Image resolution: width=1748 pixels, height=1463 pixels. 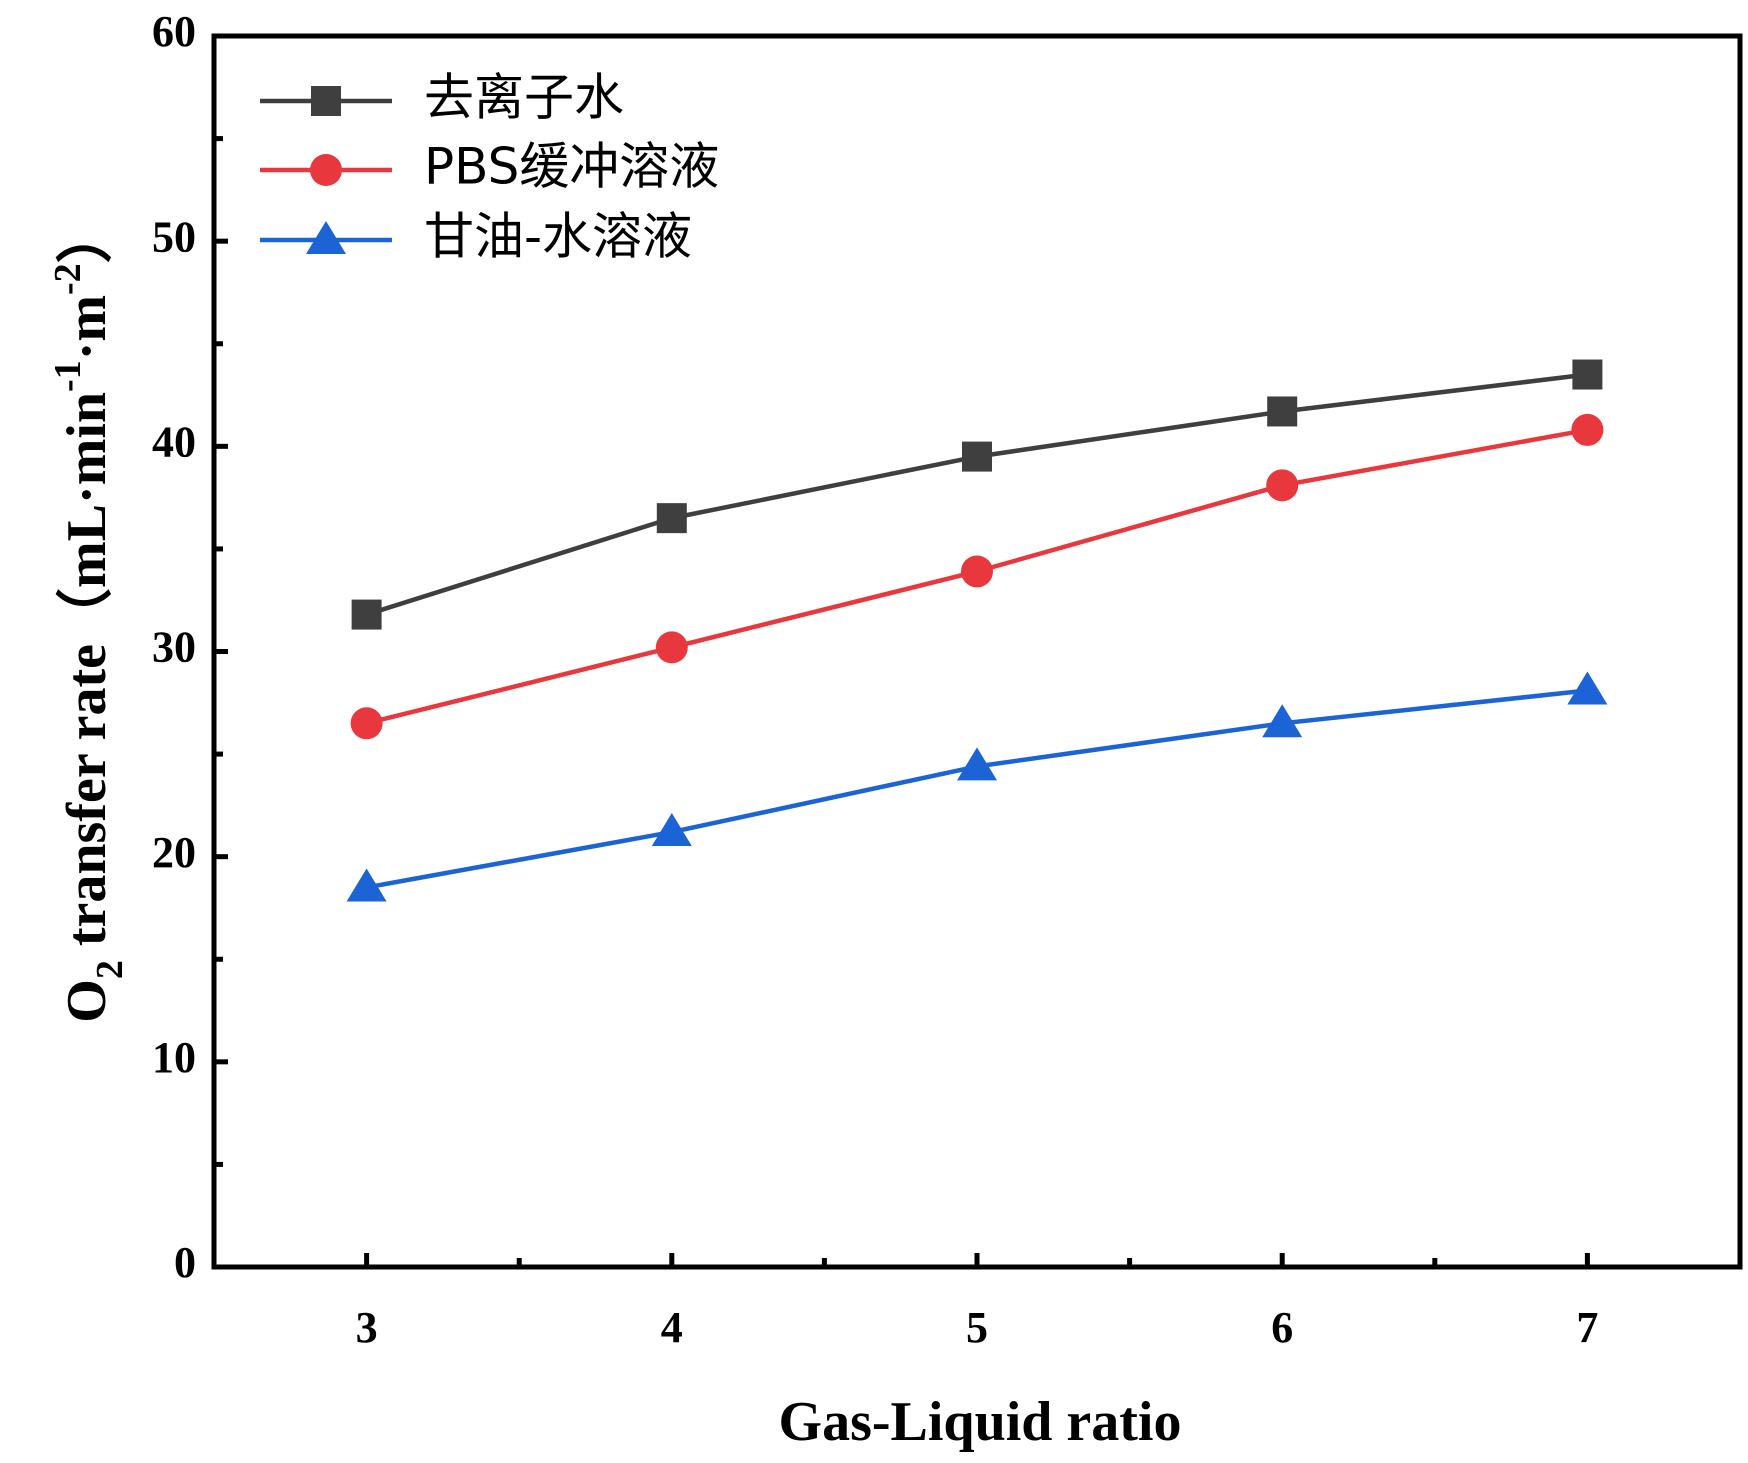 I want to click on y-axis-title-sup1: -1, so click(x=68, y=376).